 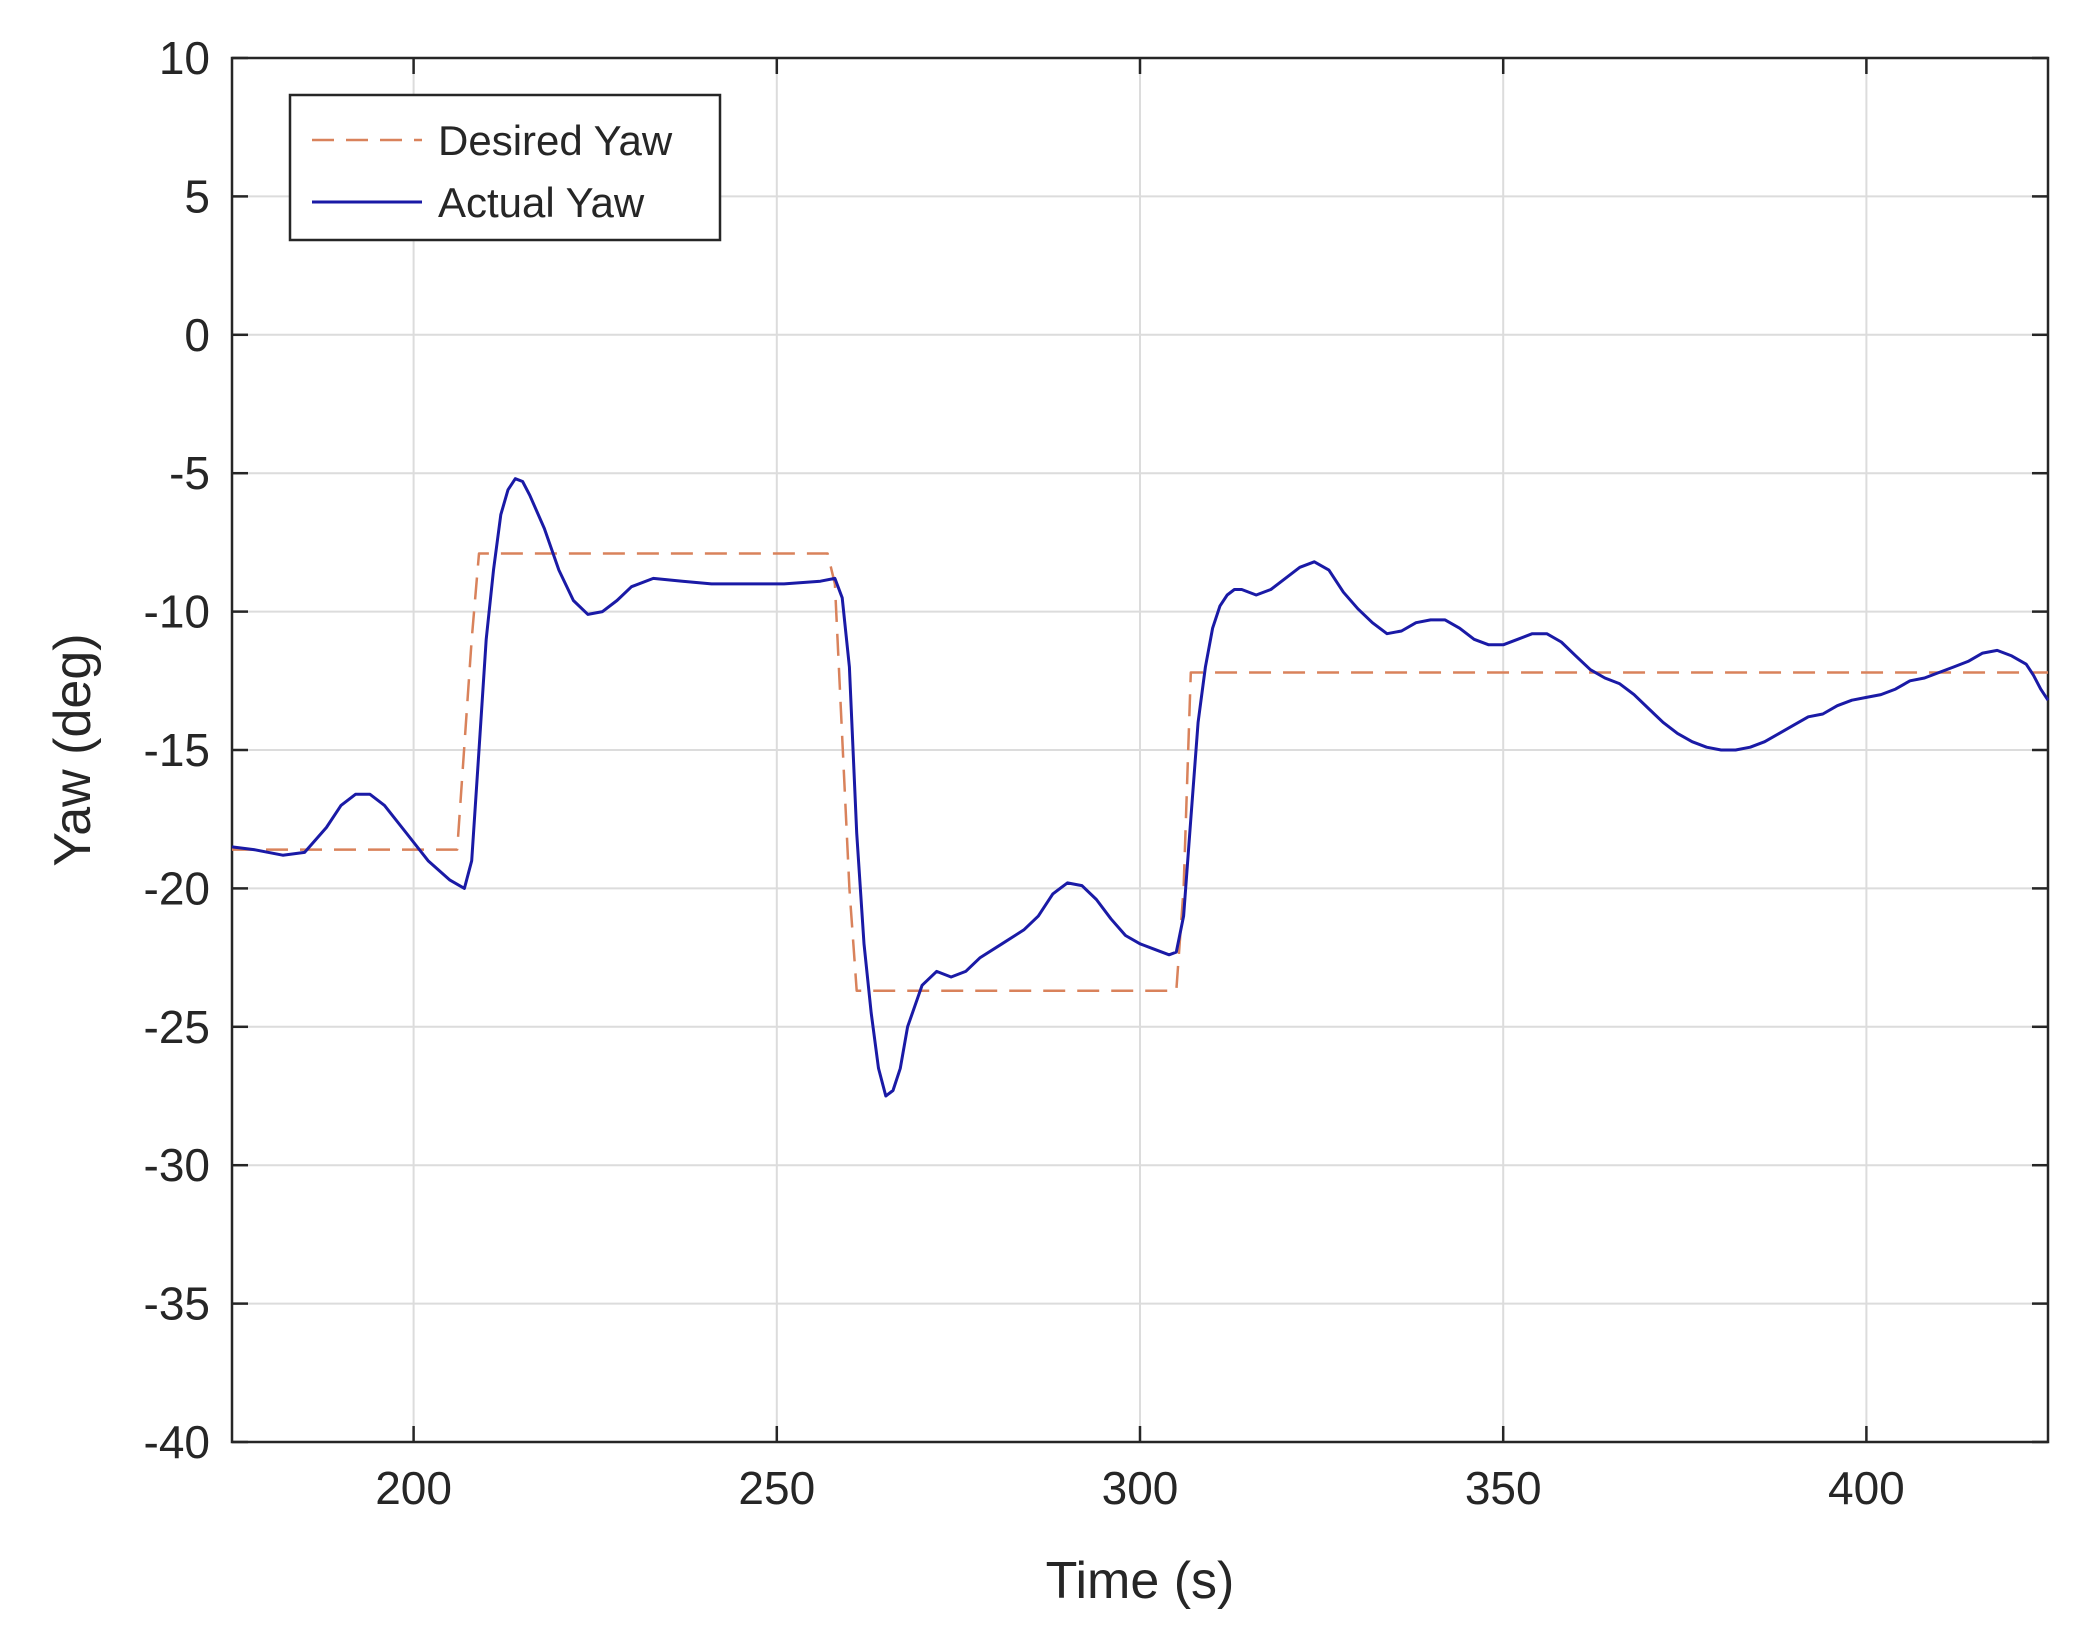 What do you see at coordinates (73, 749) in the screenshot?
I see `y-axis-label: Yaw (deg)` at bounding box center [73, 749].